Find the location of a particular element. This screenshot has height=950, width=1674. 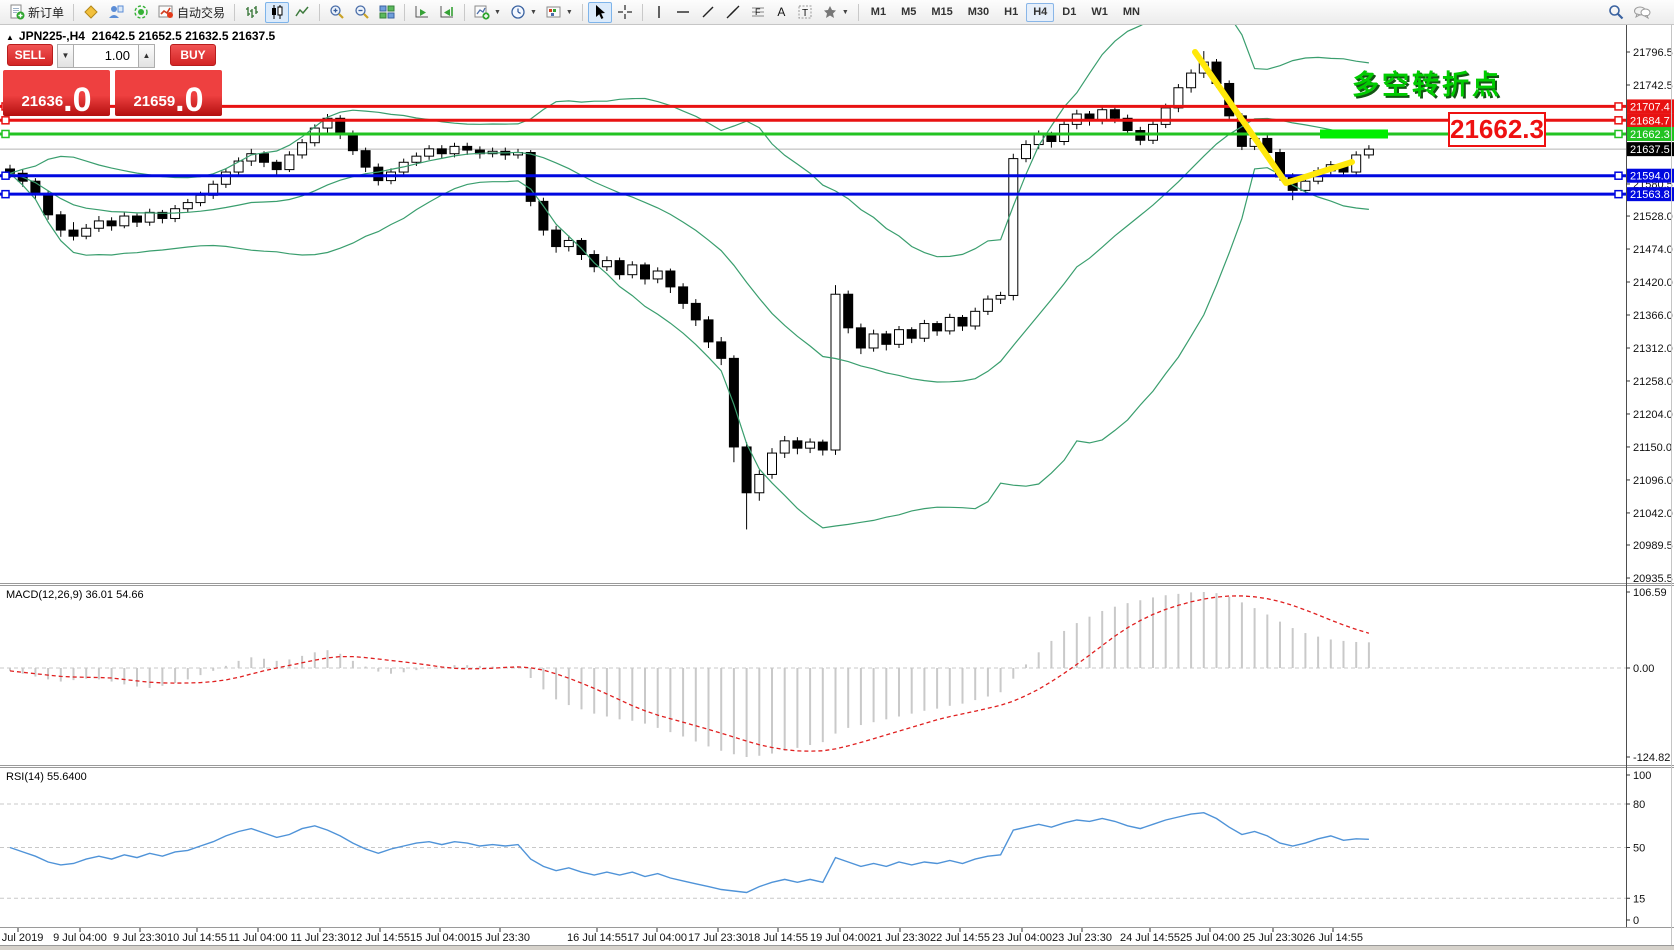

timeframe-button-M15: M15 is located at coordinates (941, 12).